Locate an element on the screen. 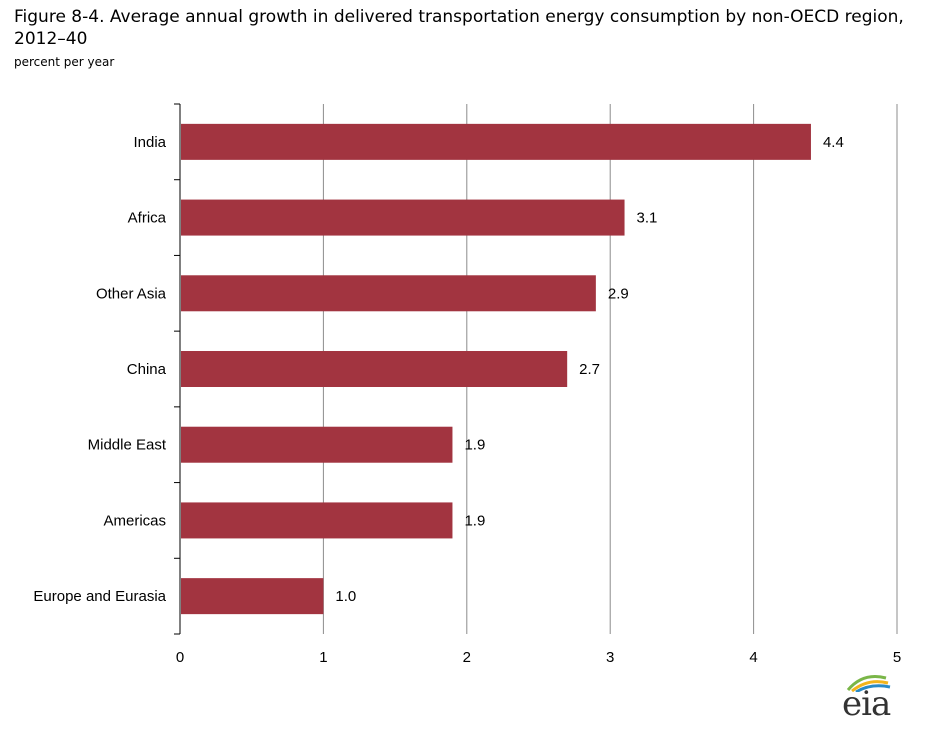 The width and height of the screenshot is (931, 730). category-label: Middle East is located at coordinates (127, 445).